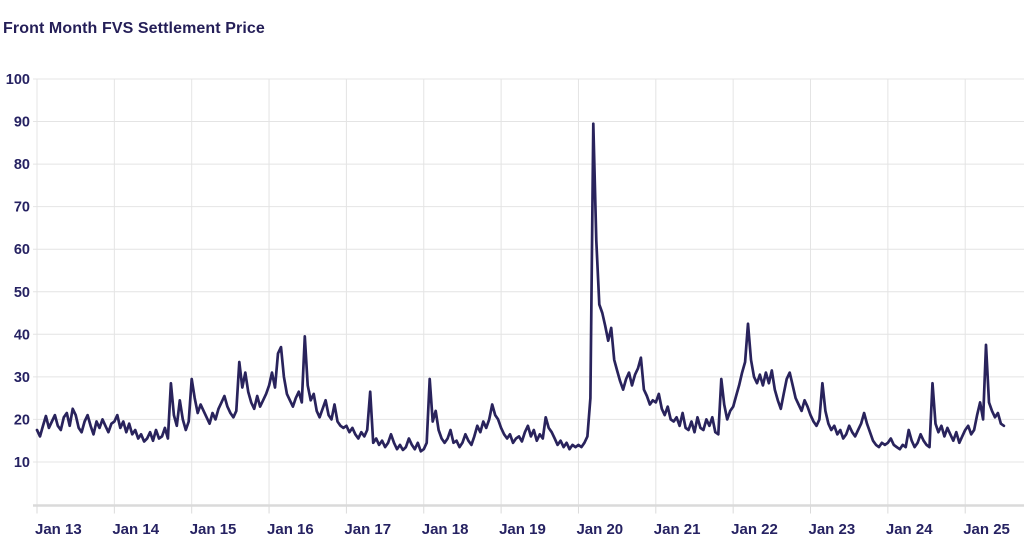 The image size is (1024, 559). What do you see at coordinates (135, 529) in the screenshot?
I see `x-axis-label: Jan 14` at bounding box center [135, 529].